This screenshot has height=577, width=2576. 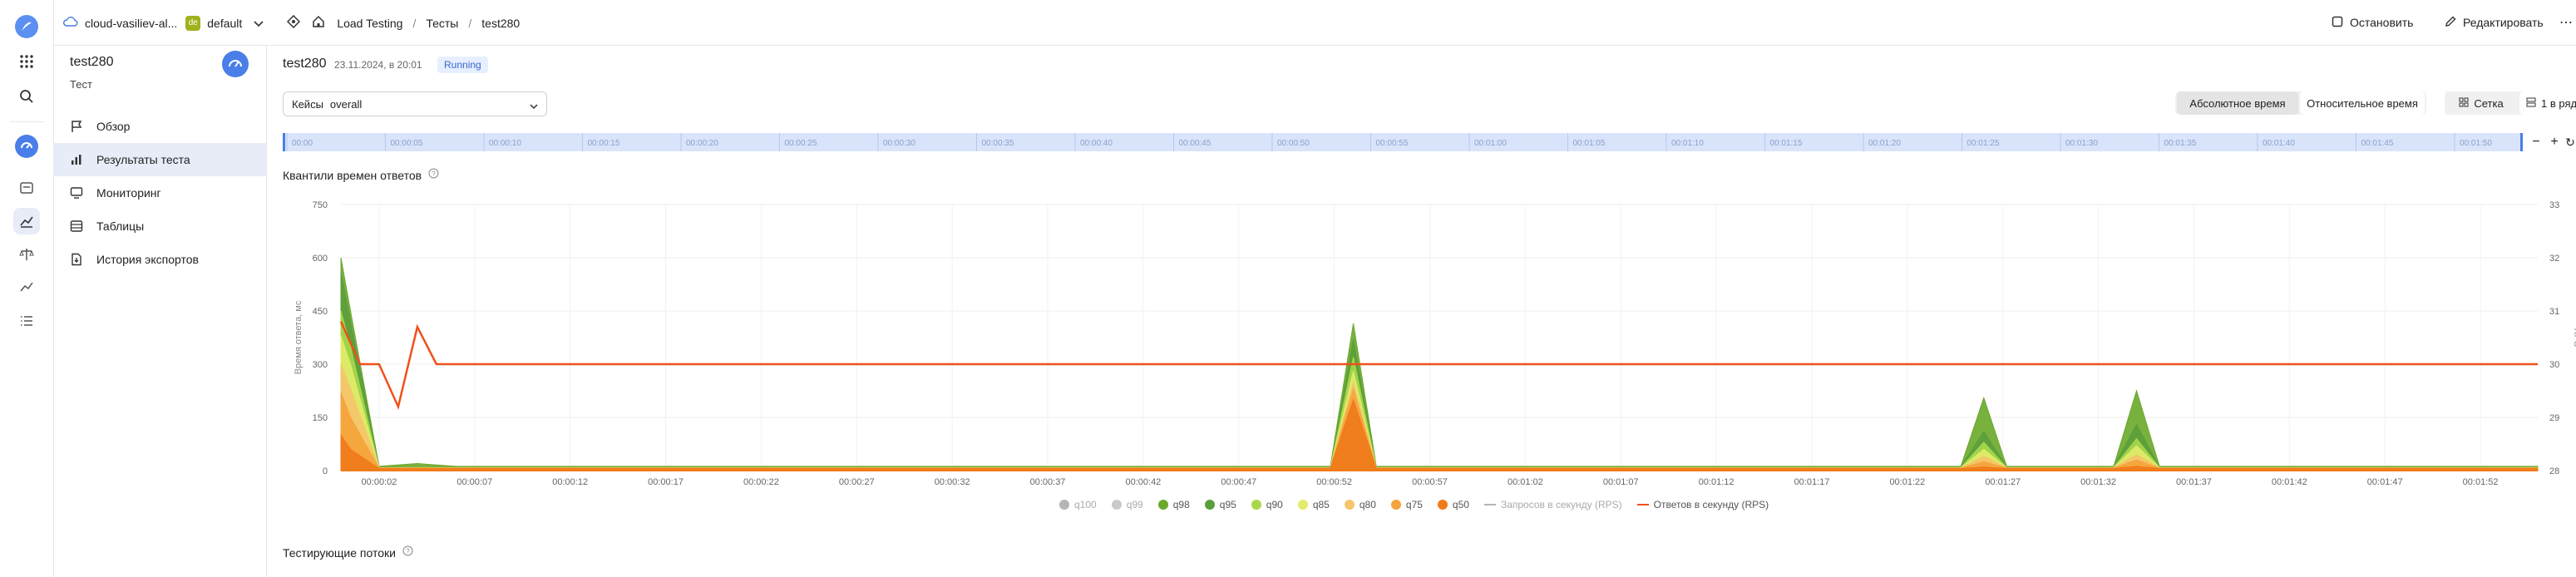 What do you see at coordinates (1406, 505) in the screenshot?
I see `legend-item: q75` at bounding box center [1406, 505].